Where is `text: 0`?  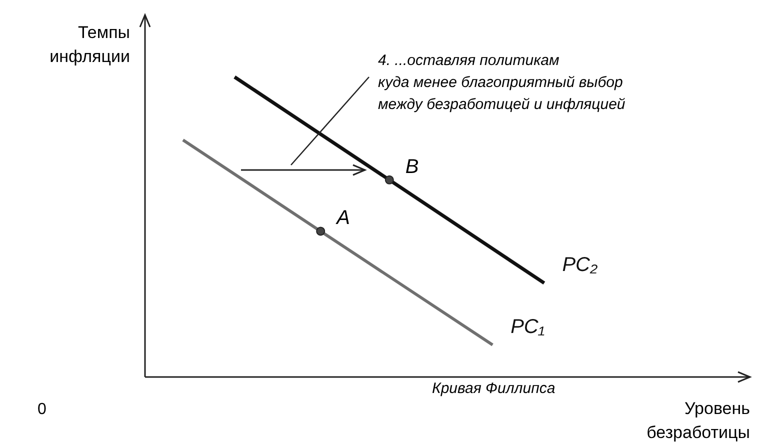 text: 0 is located at coordinates (42, 409).